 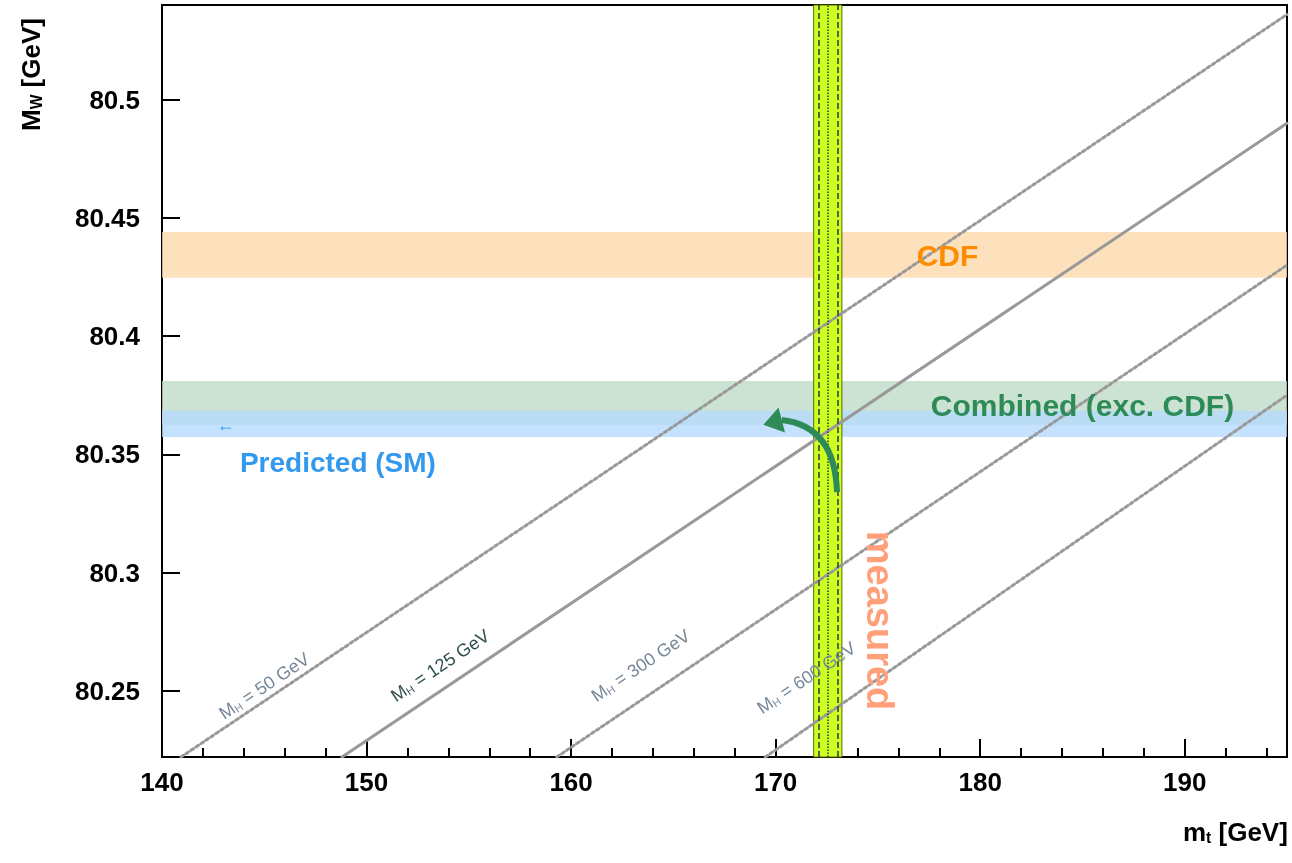 I want to click on band-label: measured, so click(x=879, y=620).